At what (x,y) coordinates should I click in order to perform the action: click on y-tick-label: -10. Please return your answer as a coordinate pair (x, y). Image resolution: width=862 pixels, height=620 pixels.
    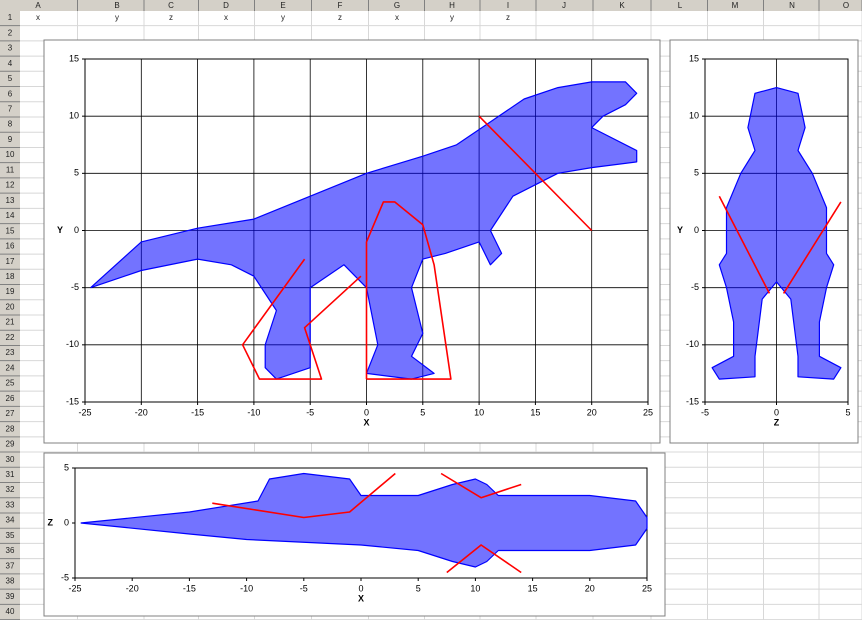
    Looking at the image, I should click on (692, 344).